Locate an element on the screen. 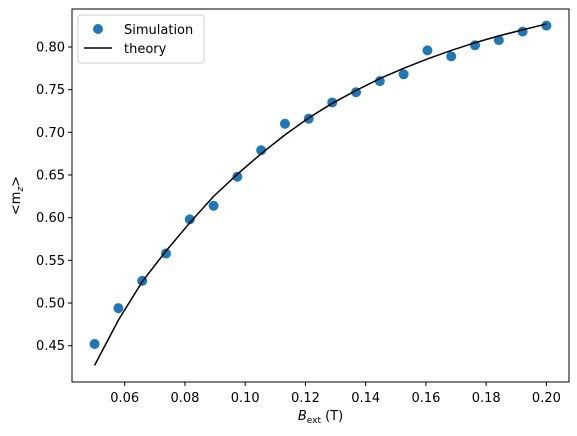  x-axis-label-unit: (T) is located at coordinates (332, 416).